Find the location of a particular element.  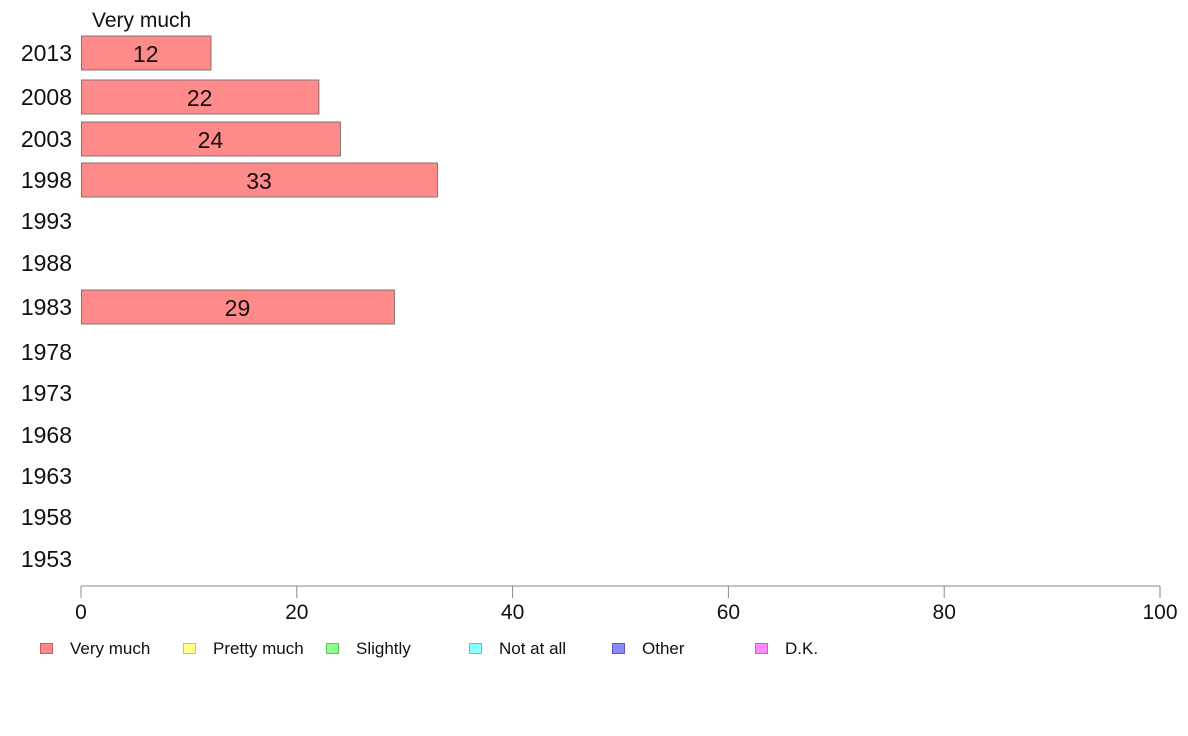

year-label: 1958 is located at coordinates (46, 517).